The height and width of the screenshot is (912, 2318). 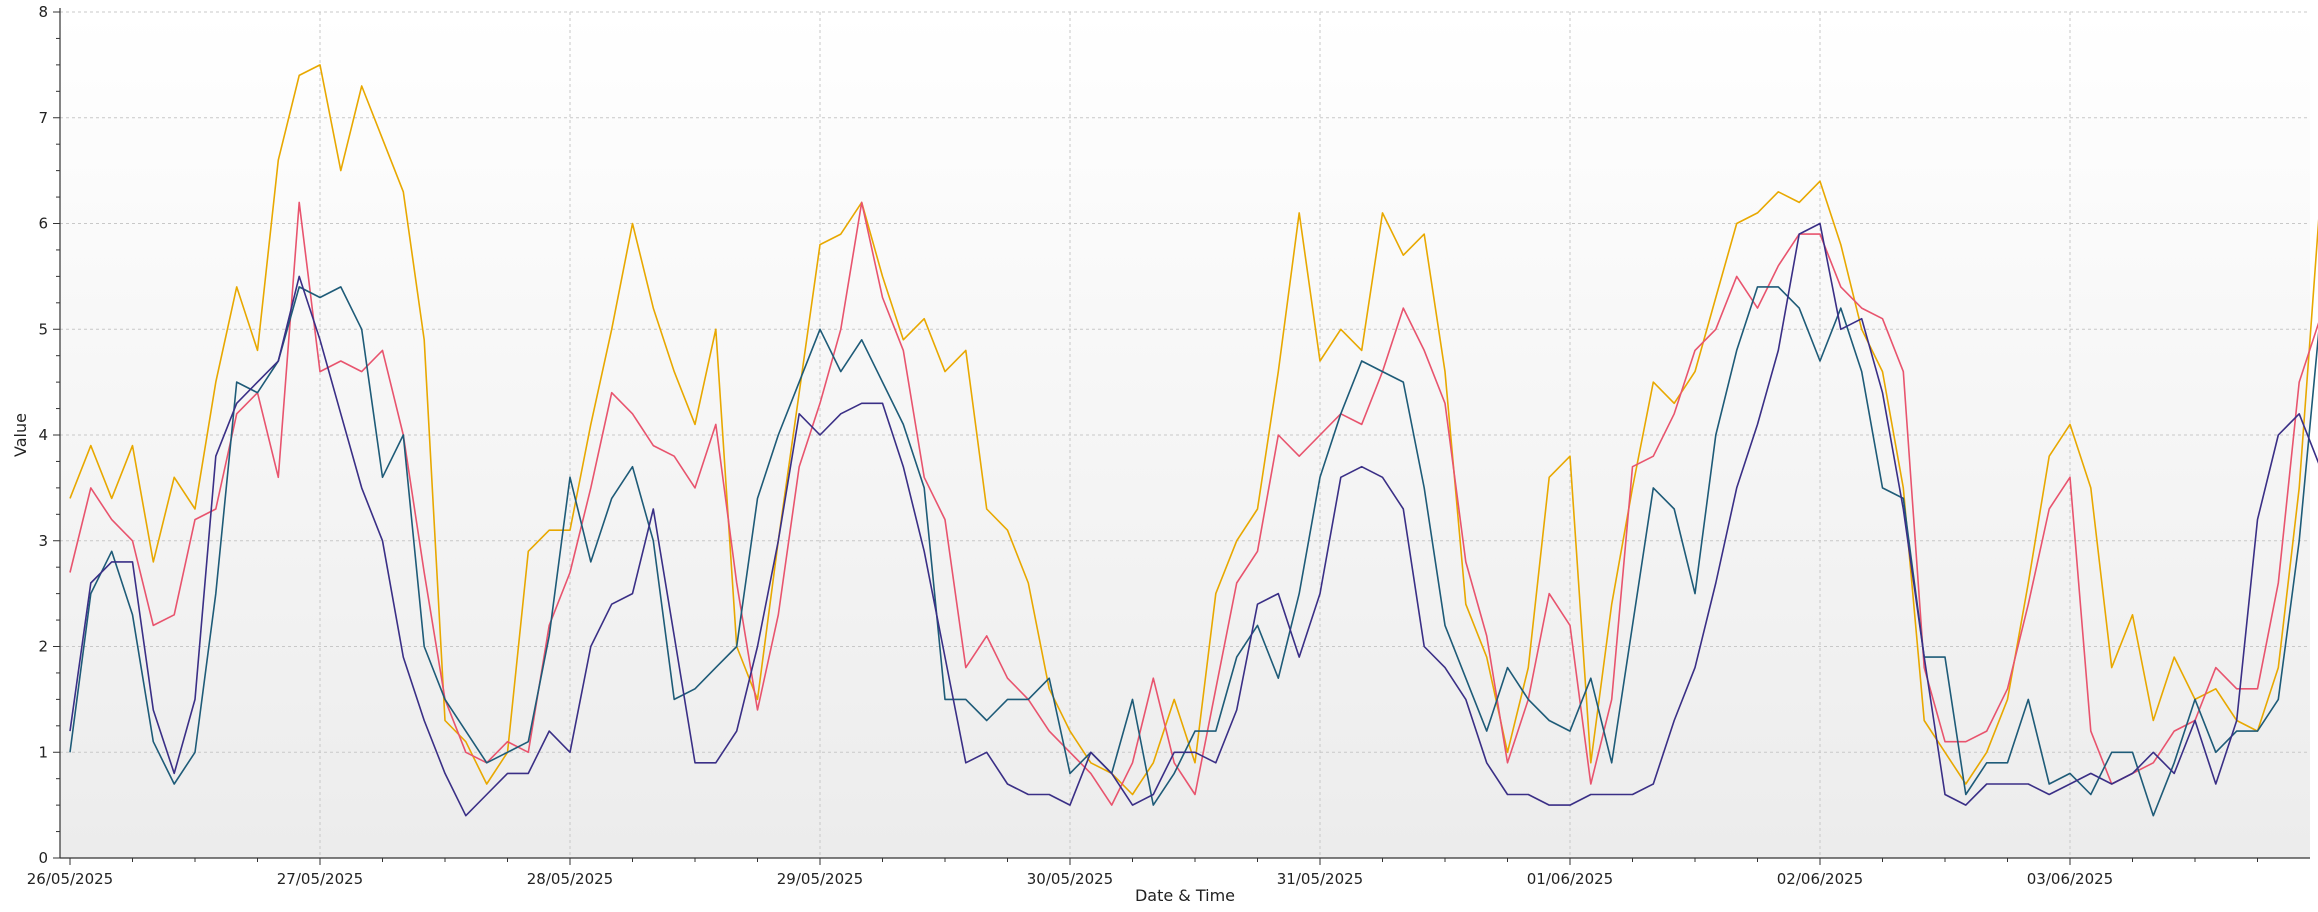 I want to click on y-tick-label: 8, so click(x=43, y=12).